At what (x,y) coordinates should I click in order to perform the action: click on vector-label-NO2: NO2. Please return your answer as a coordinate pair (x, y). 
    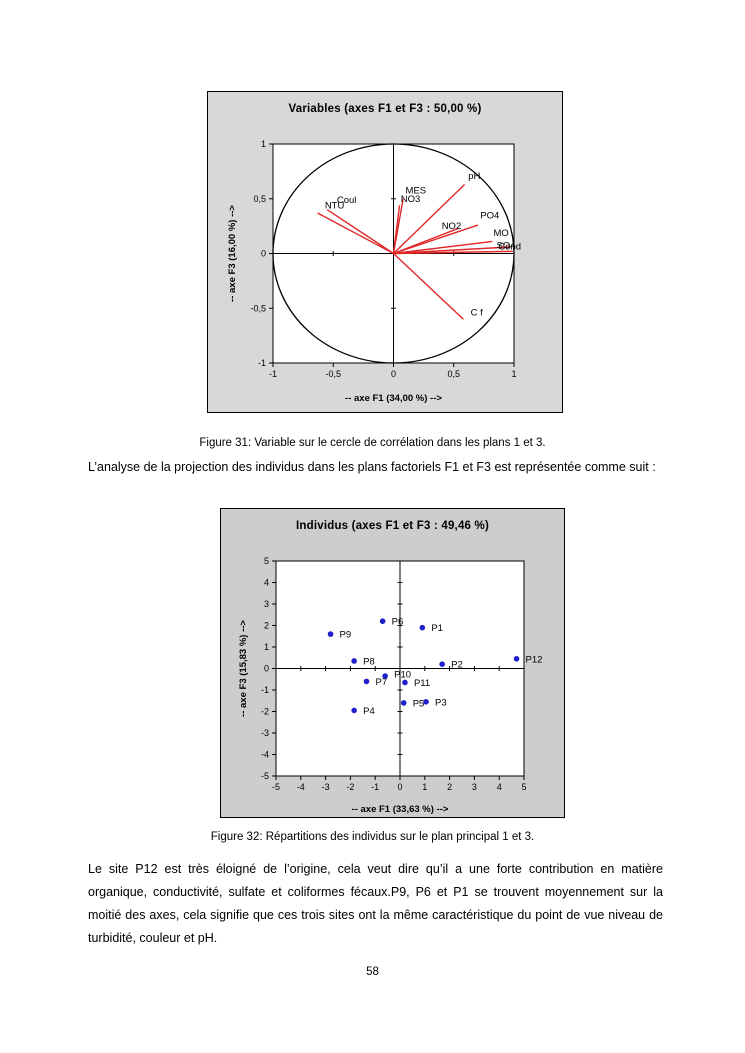
    Looking at the image, I should click on (452, 226).